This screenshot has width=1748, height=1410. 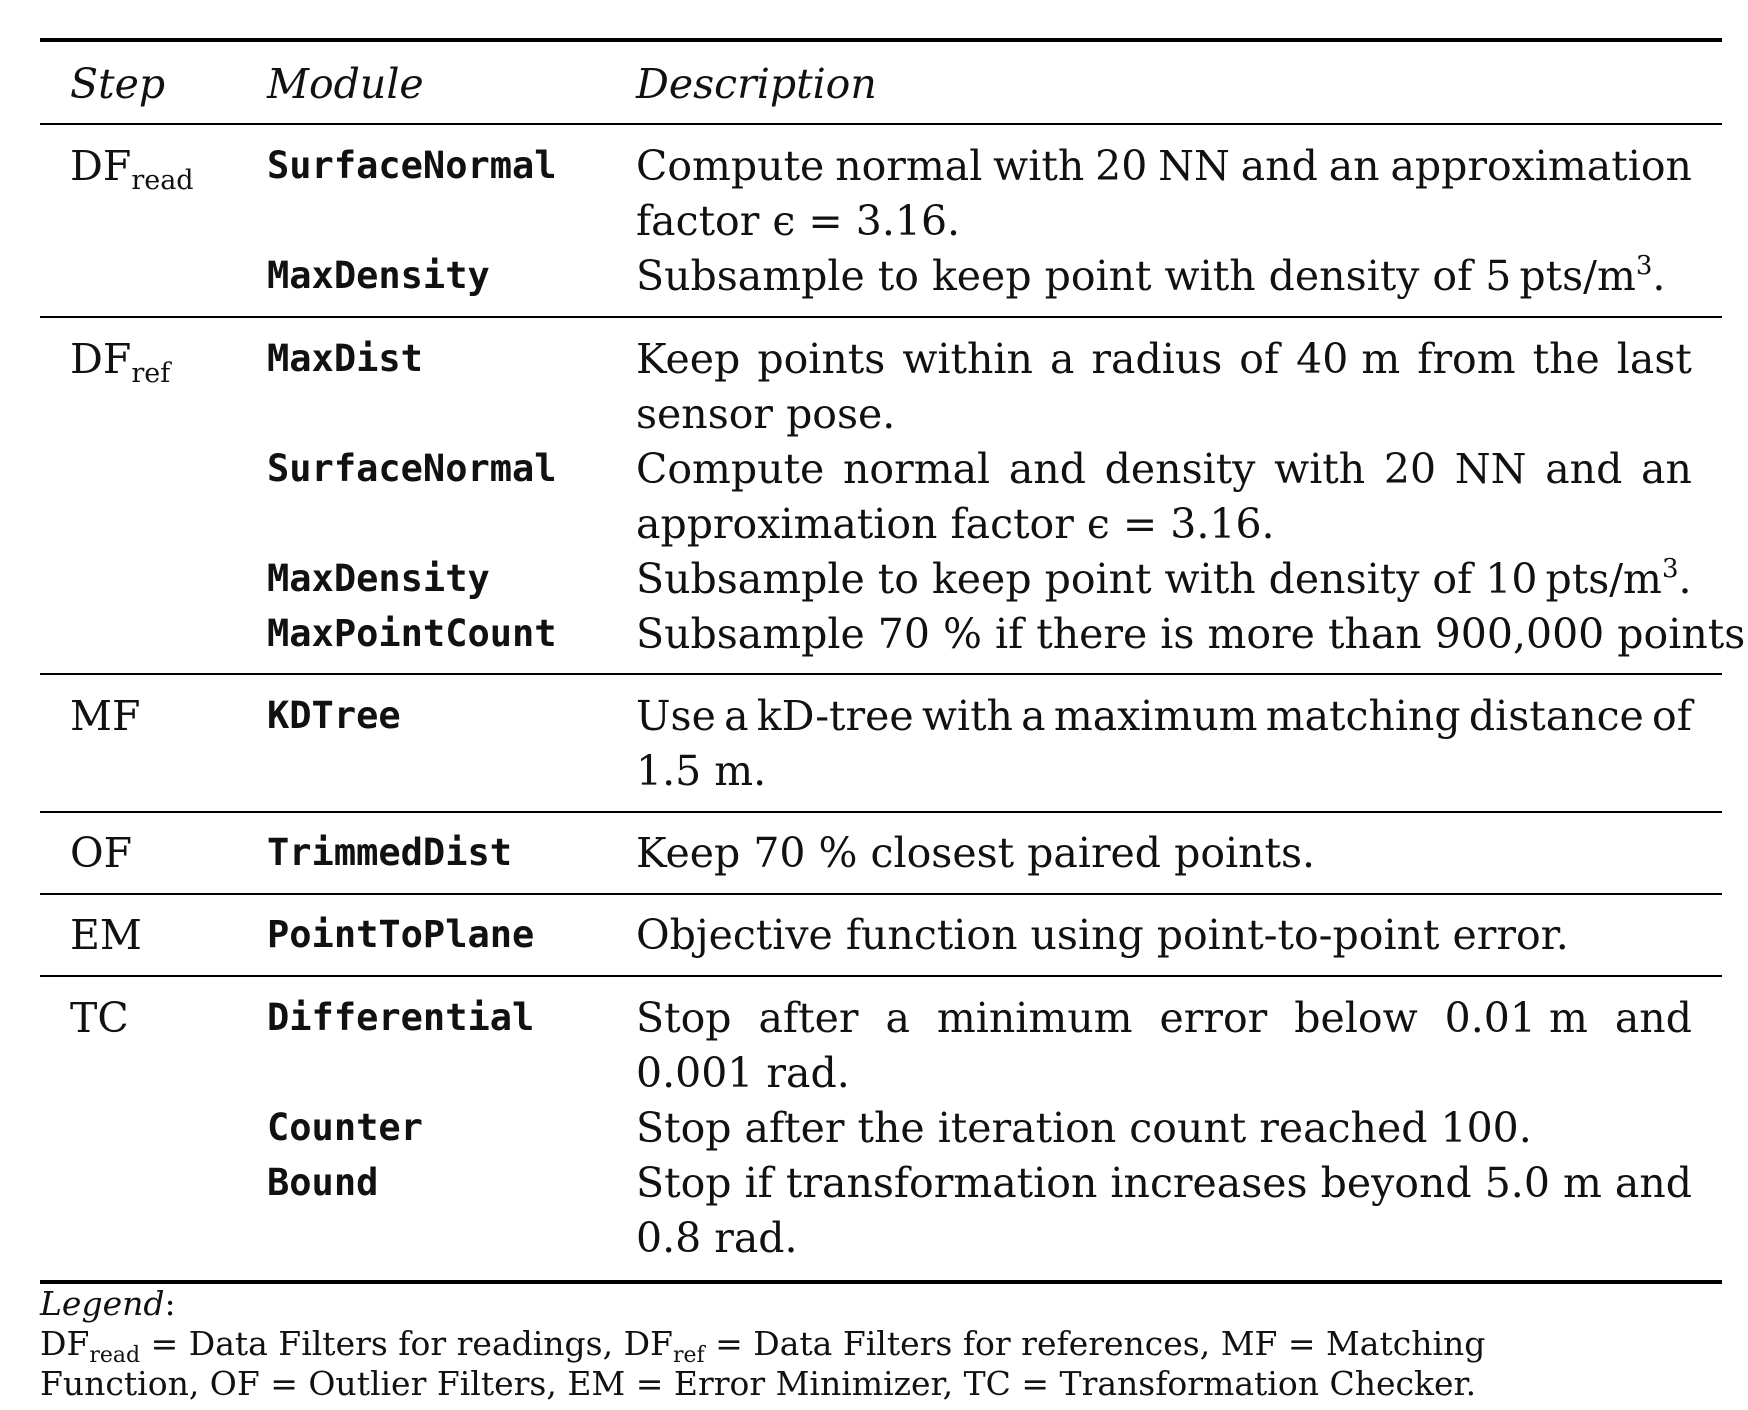 I want to click on description-cell-cont: 0.8 rad., so click(x=717, y=1238).